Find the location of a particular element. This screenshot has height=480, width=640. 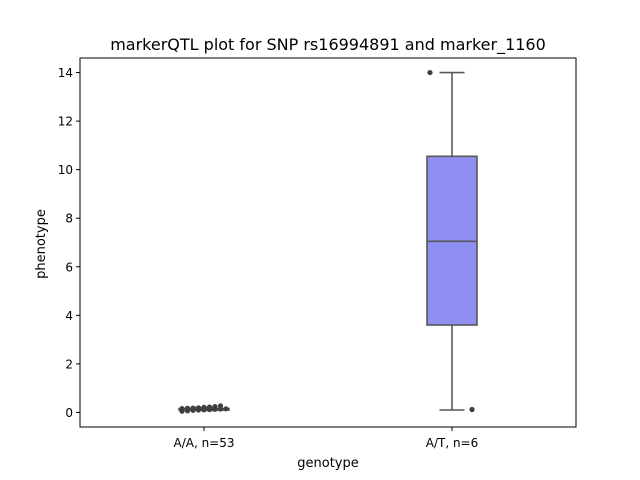

y-axis-label: phenotype is located at coordinates (41, 244).